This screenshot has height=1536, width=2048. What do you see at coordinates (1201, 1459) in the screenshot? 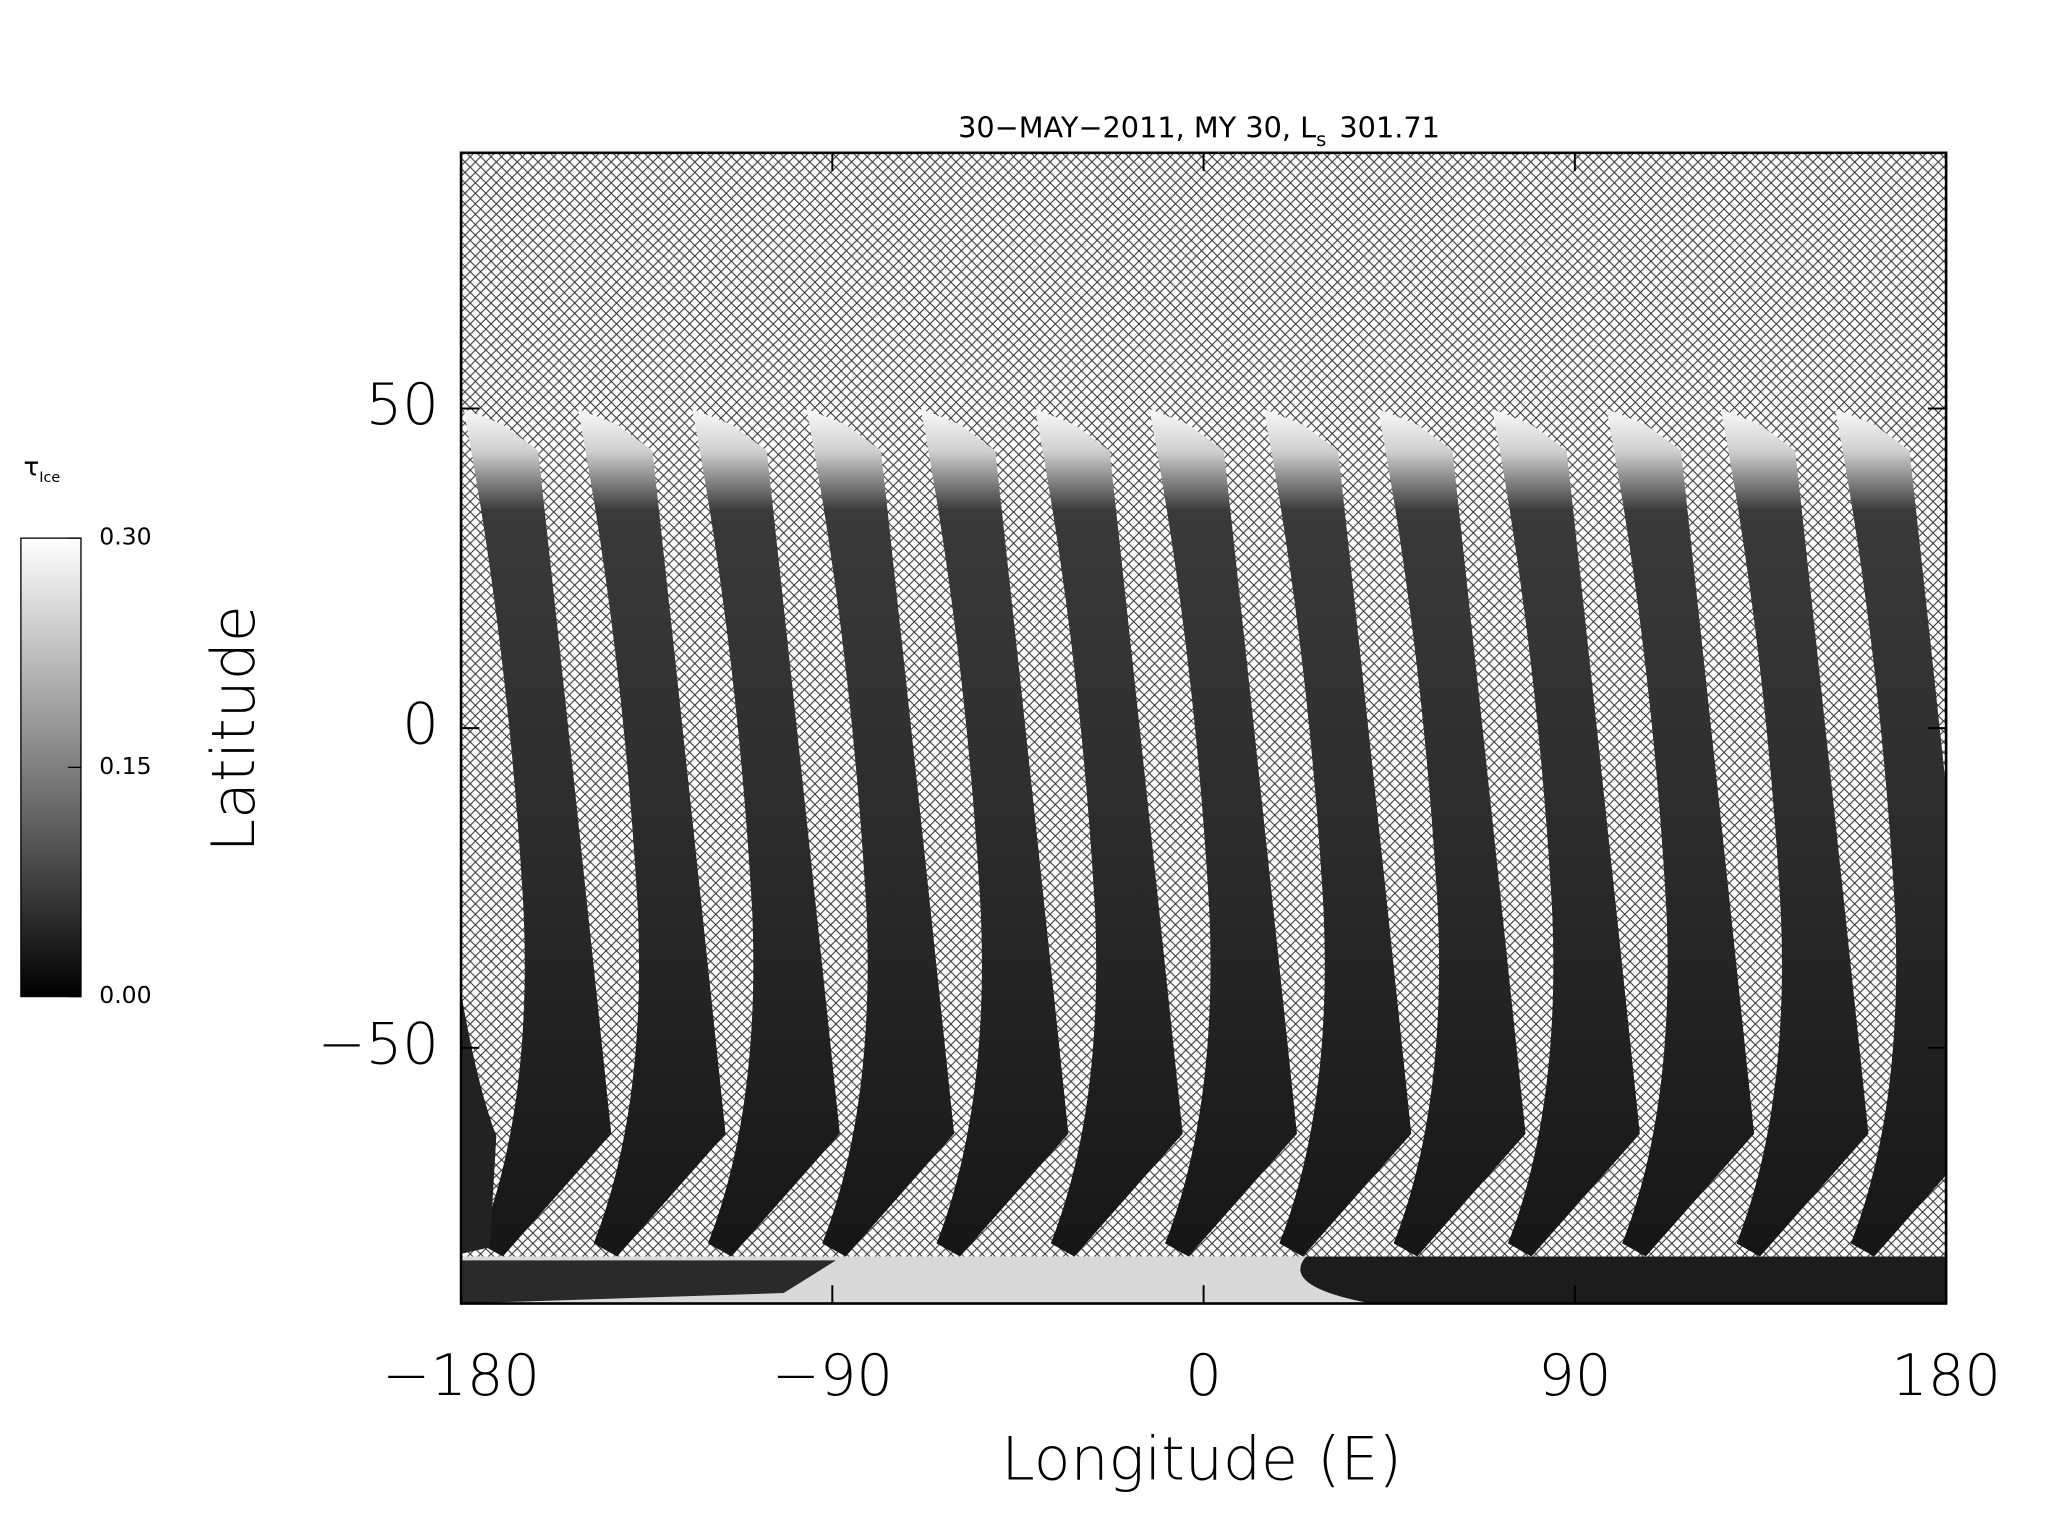
I see `x-axis-label: Longitude (E)` at bounding box center [1201, 1459].